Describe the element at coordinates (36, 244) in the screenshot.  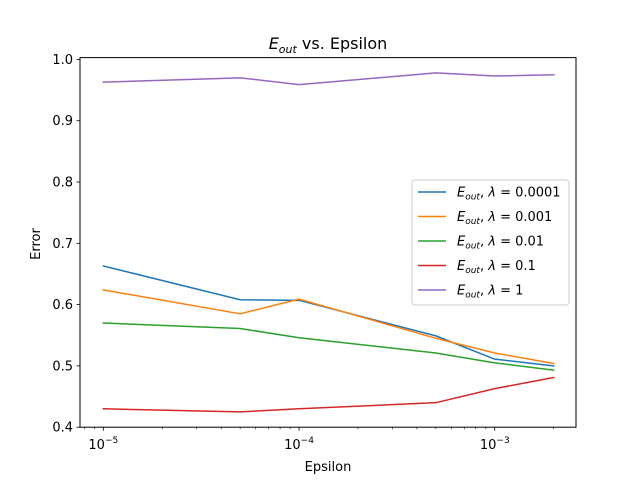
I see `y-axis-label: Error` at that location.